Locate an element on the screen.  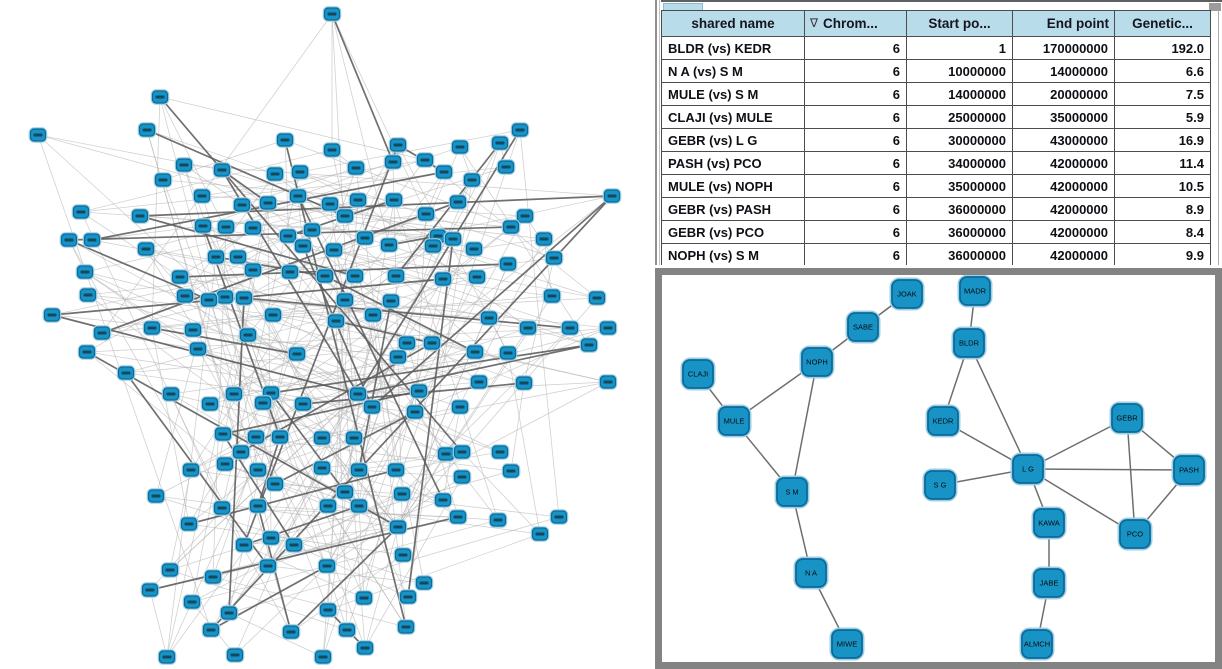
table-row: BLDR (vs) KEDR 6 1 170000000 192.0 is located at coordinates (936, 48).